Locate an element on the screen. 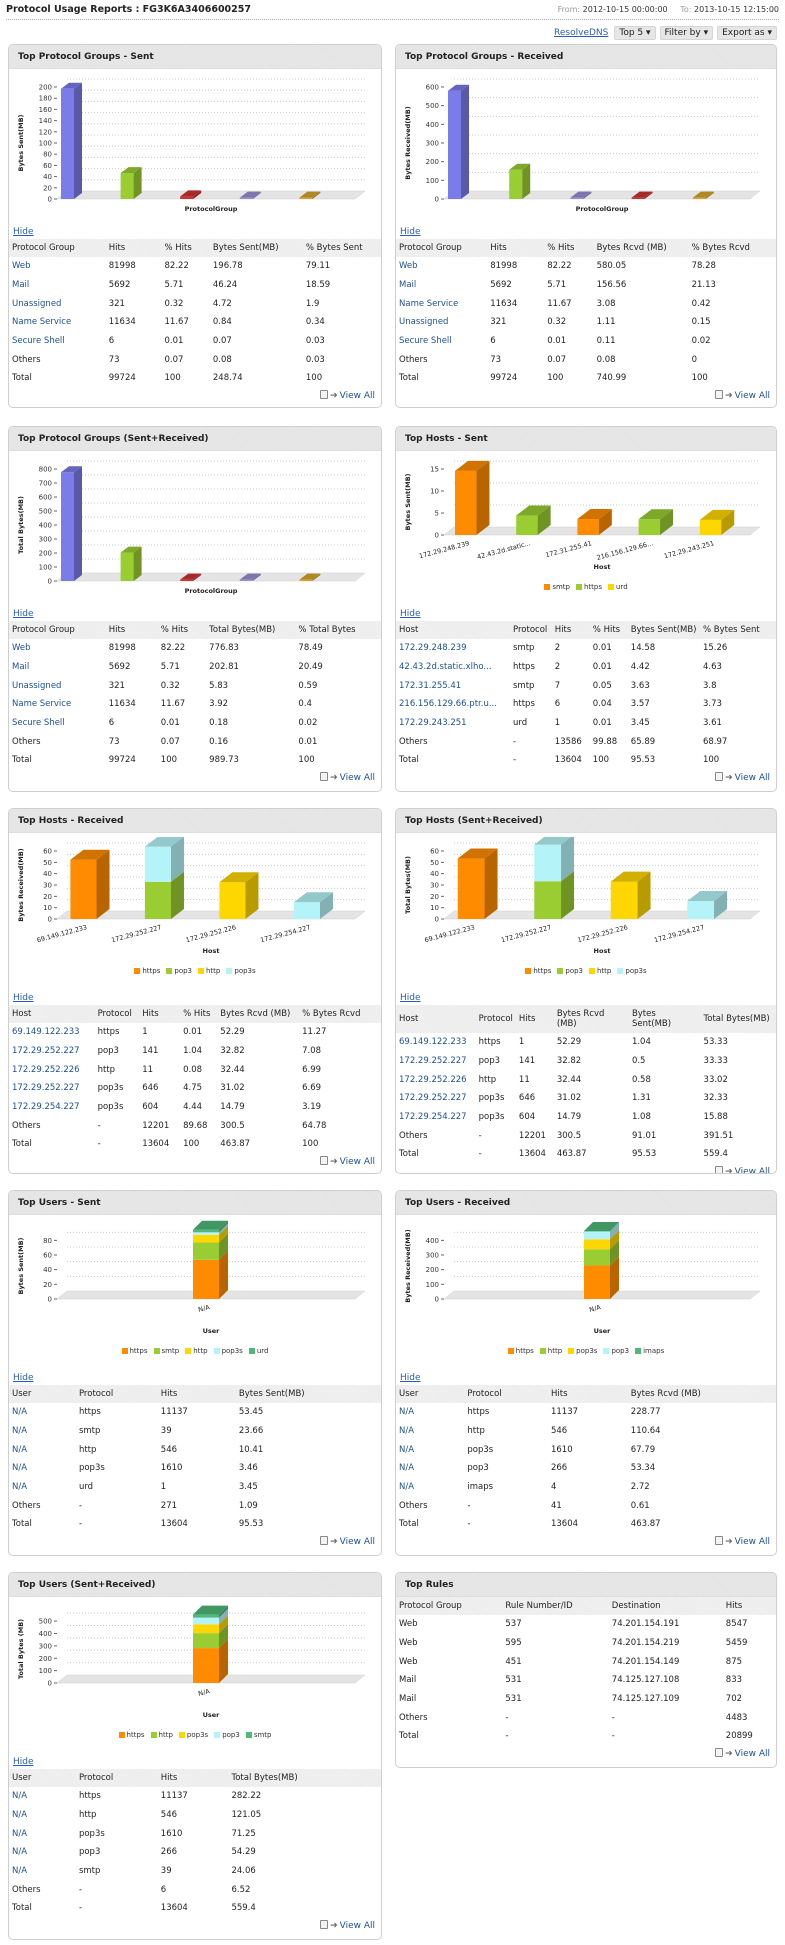 The height and width of the screenshot is (1945, 785). export-as-dropdown: Export as ▾ is located at coordinates (747, 33).